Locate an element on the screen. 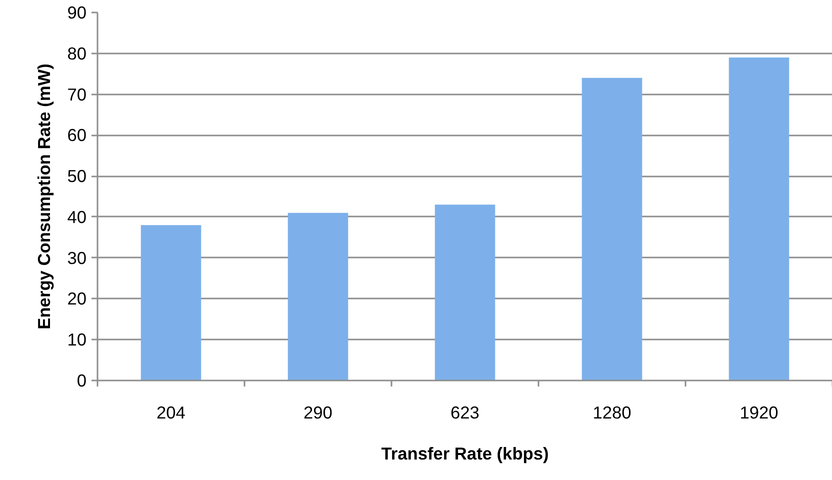 This screenshot has height=480, width=832. y-axis-title: Energy Consumption Rate (mW) is located at coordinates (44, 197).